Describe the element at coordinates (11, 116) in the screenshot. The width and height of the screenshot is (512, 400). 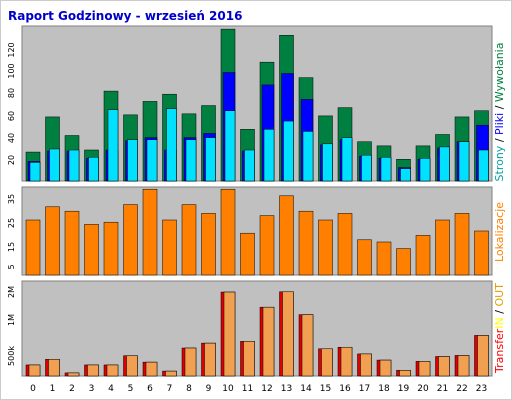
I see `ytick-label-traffic: 60` at that location.